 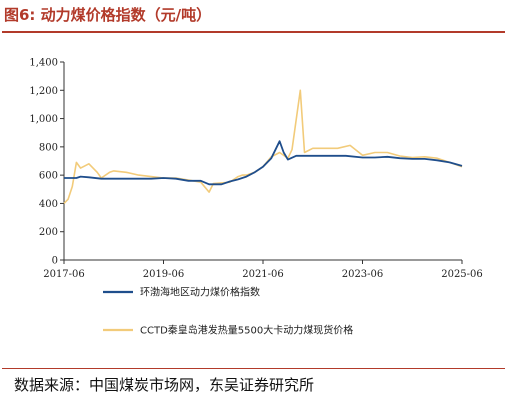 What do you see at coordinates (43, 63) in the screenshot?
I see `y-tick-label: 1,400` at bounding box center [43, 63].